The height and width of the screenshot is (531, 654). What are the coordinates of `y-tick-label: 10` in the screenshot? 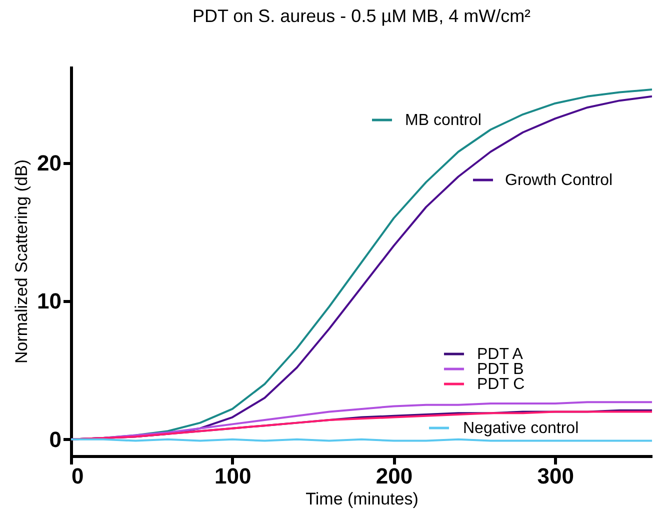 It's located at (49, 301).